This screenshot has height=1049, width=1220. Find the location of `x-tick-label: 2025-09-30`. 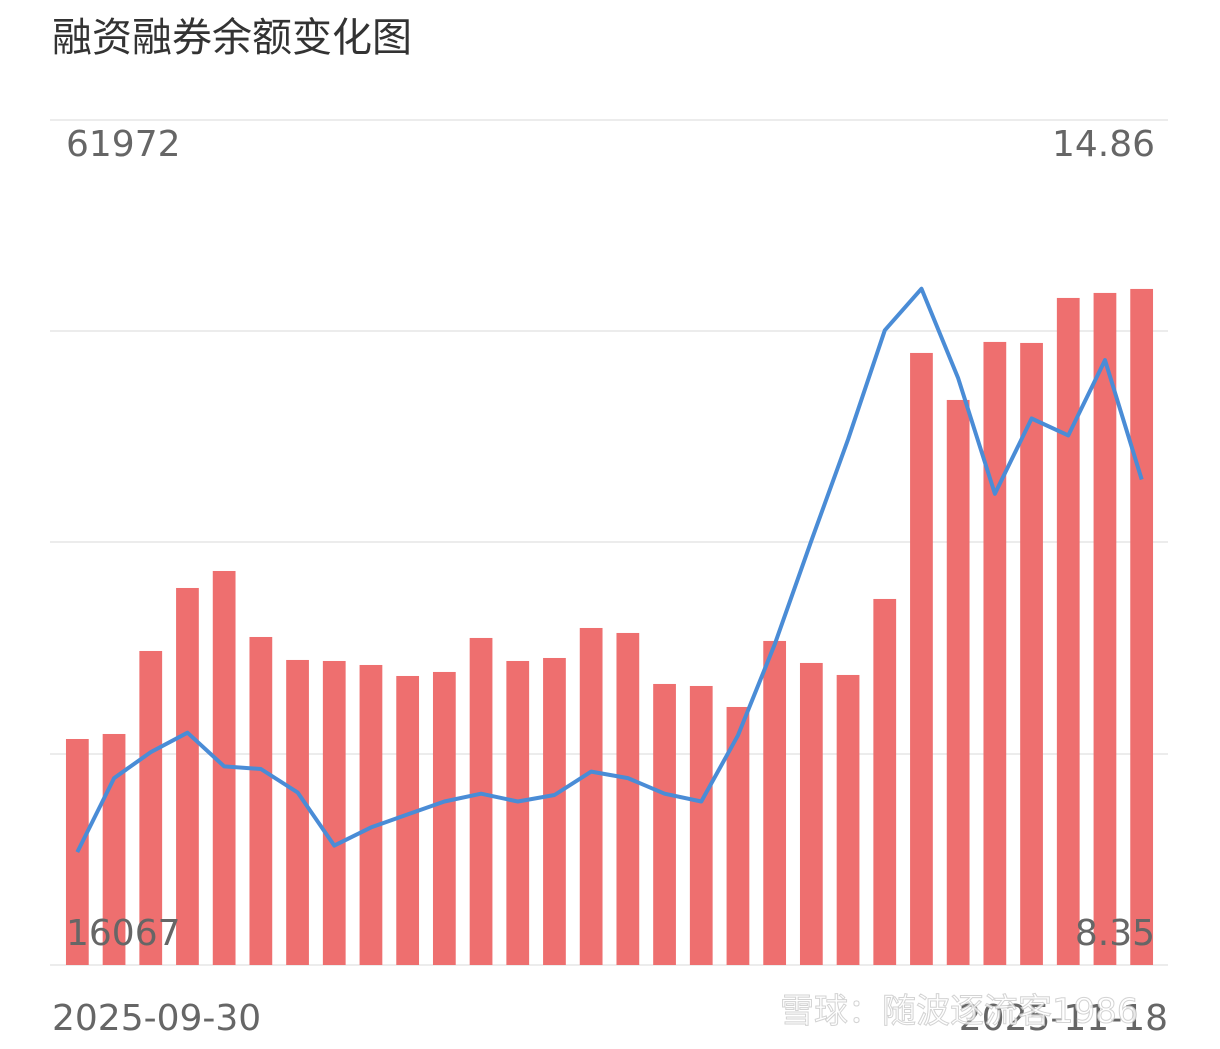

x-tick-label: 2025-09-30 is located at coordinates (156, 1018).